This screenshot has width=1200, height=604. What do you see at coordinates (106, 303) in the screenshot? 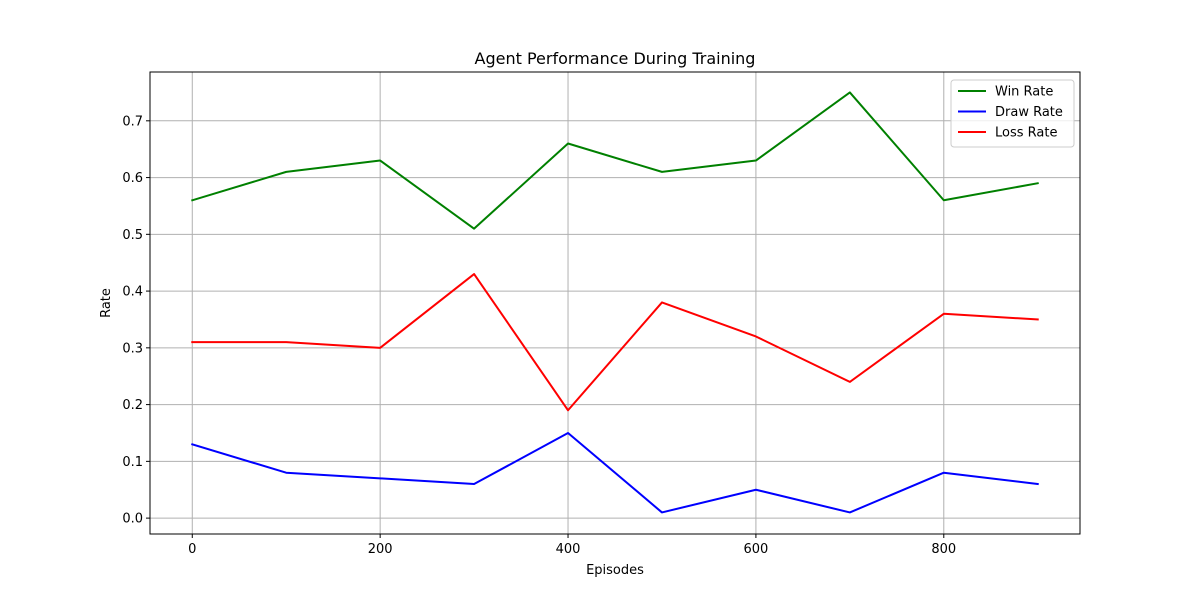
I see `y-axis-label: Rate` at bounding box center [106, 303].